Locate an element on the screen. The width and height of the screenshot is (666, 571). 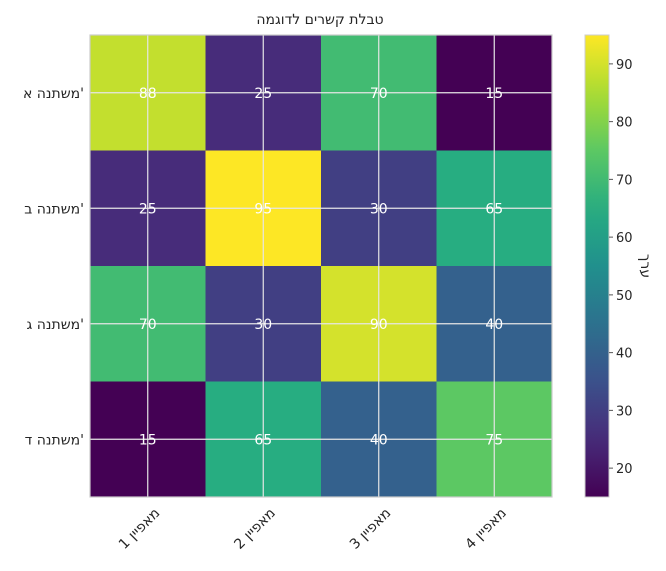
colorbar-tick-label: 20 is located at coordinates (624, 469).